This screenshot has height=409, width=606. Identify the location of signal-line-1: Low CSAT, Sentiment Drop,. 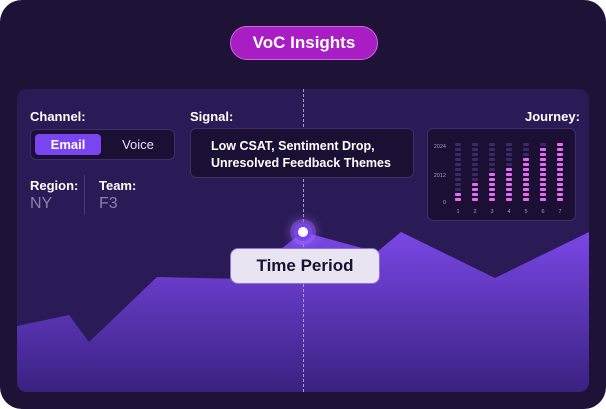
(293, 146).